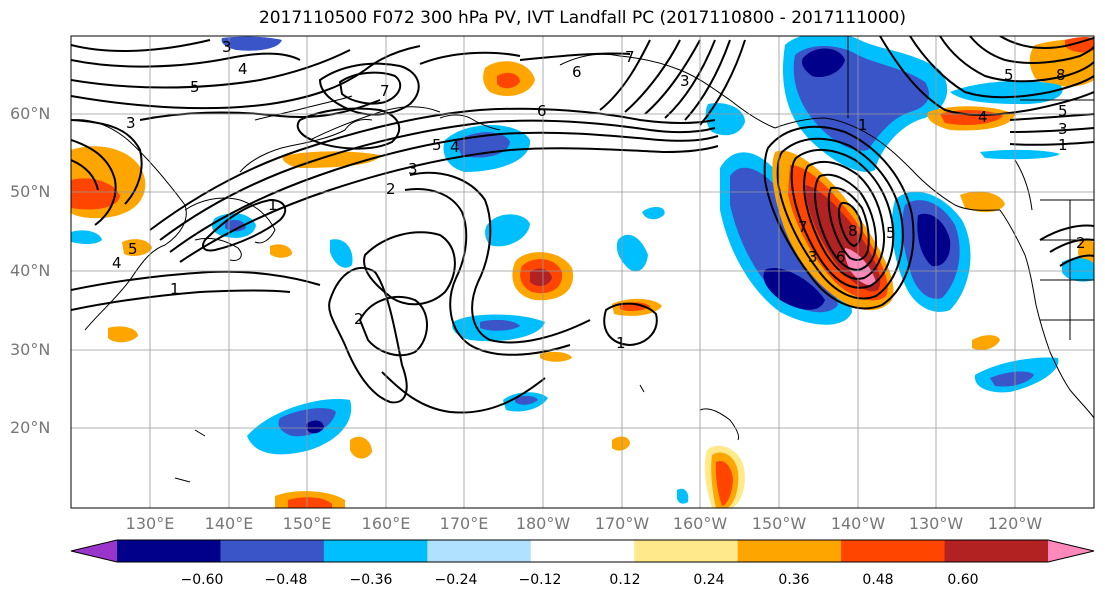  I want to click on lon-label: 180°W, so click(543, 523).